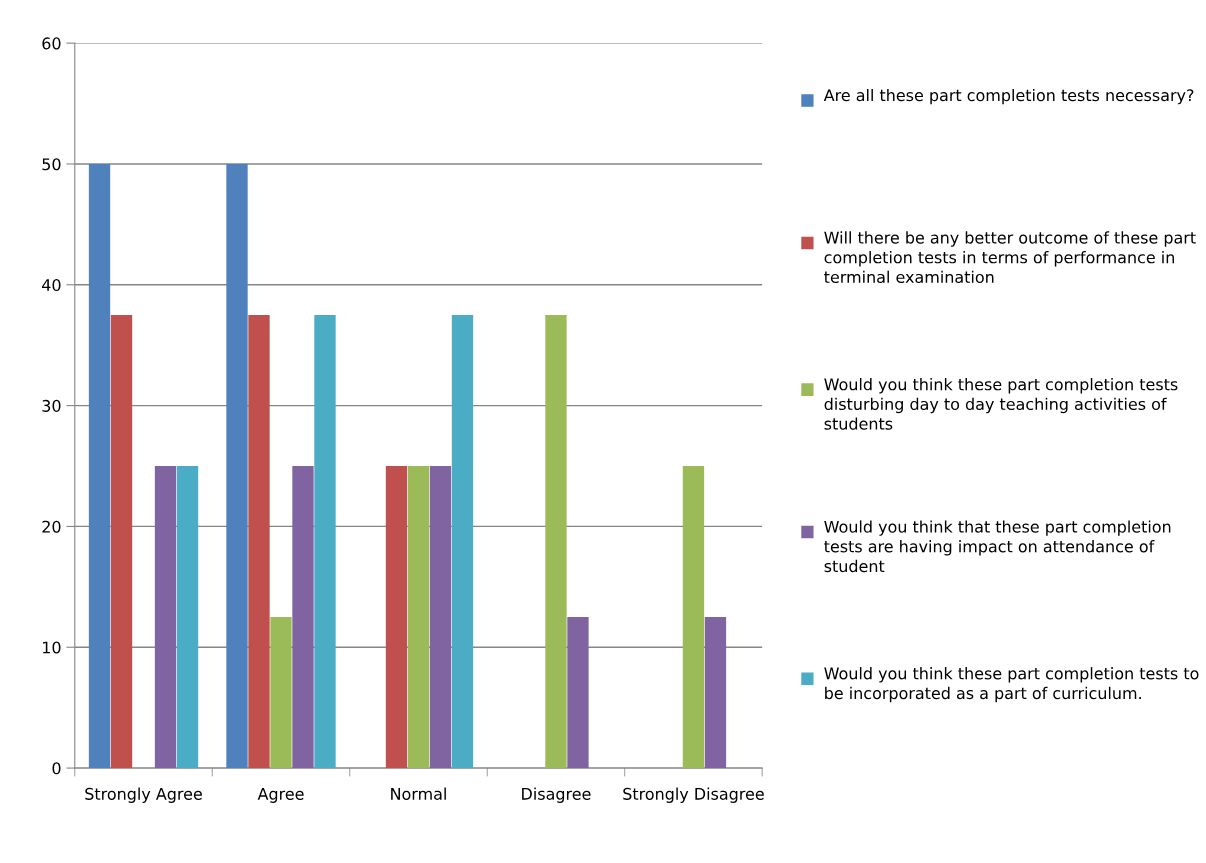 The height and width of the screenshot is (863, 1206). What do you see at coordinates (280, 795) in the screenshot?
I see `x-tick-label: Agree` at bounding box center [280, 795].